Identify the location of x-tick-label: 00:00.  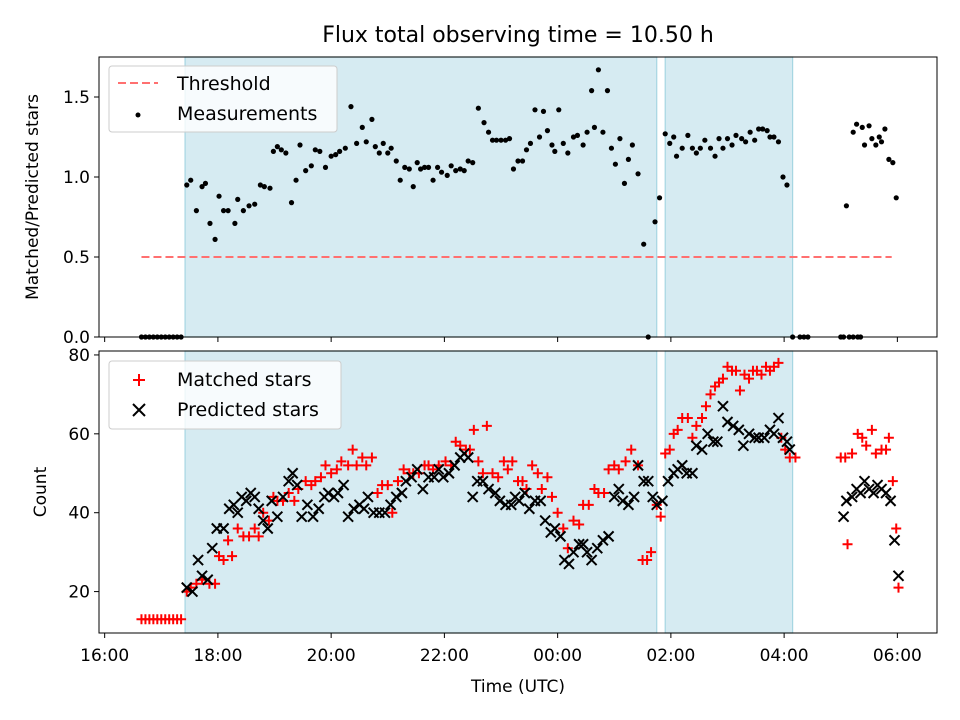
(557, 656).